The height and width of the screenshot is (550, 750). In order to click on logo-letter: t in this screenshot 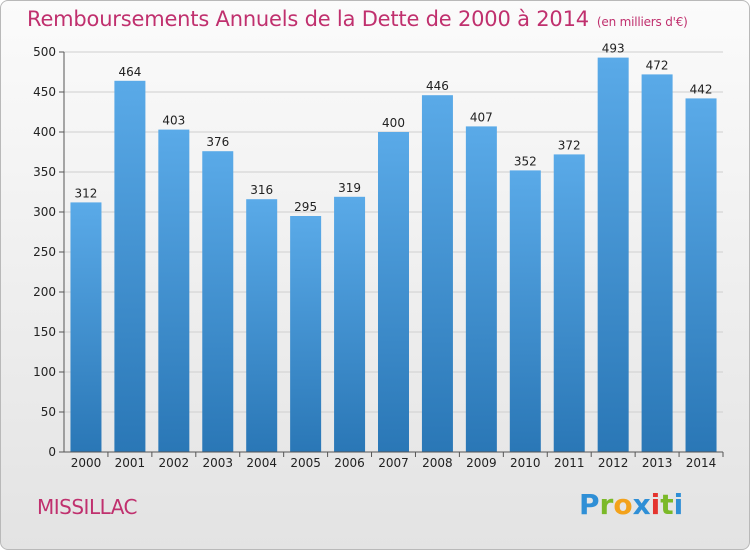, I will do `click(667, 504)`.